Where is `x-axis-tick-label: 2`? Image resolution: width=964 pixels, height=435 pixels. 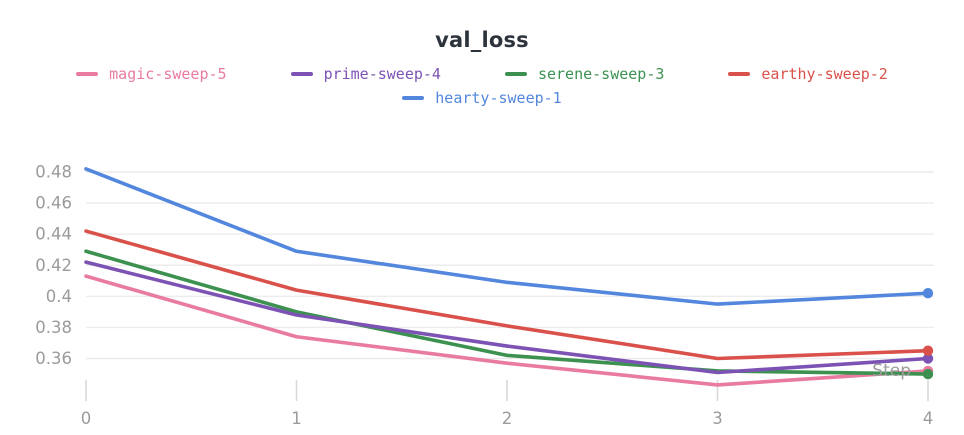 x-axis-tick-label: 2 is located at coordinates (507, 418).